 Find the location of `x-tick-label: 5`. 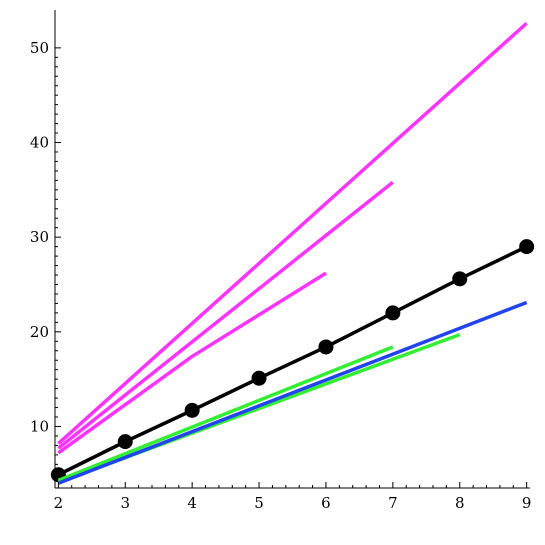

x-tick-label: 5 is located at coordinates (259, 503).